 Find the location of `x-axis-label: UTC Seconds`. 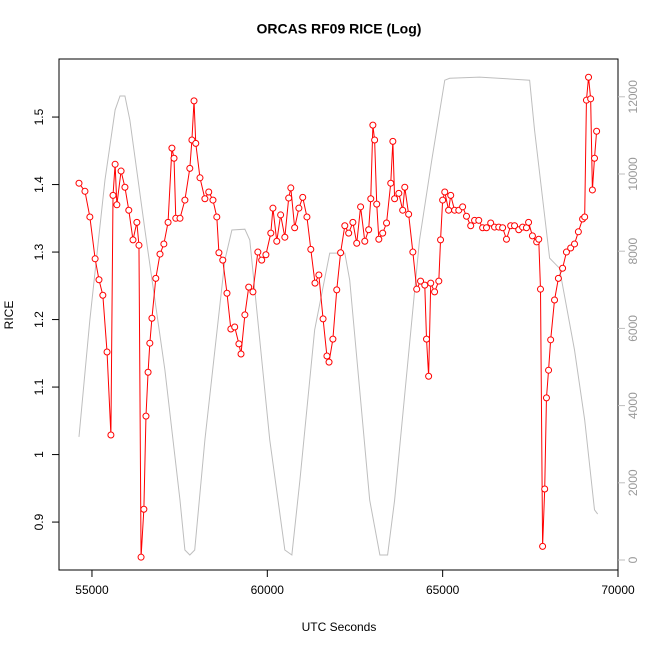

x-axis-label: UTC Seconds is located at coordinates (339, 627).